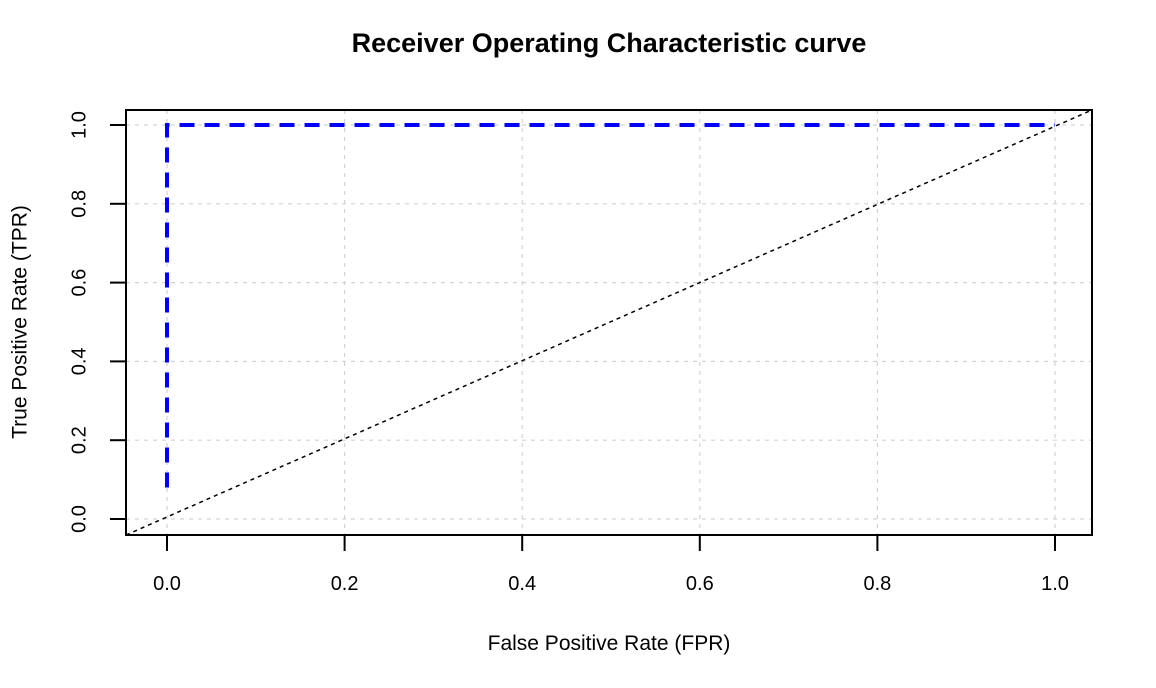  I want to click on y-tick-label: 0.6, so click(79, 283).